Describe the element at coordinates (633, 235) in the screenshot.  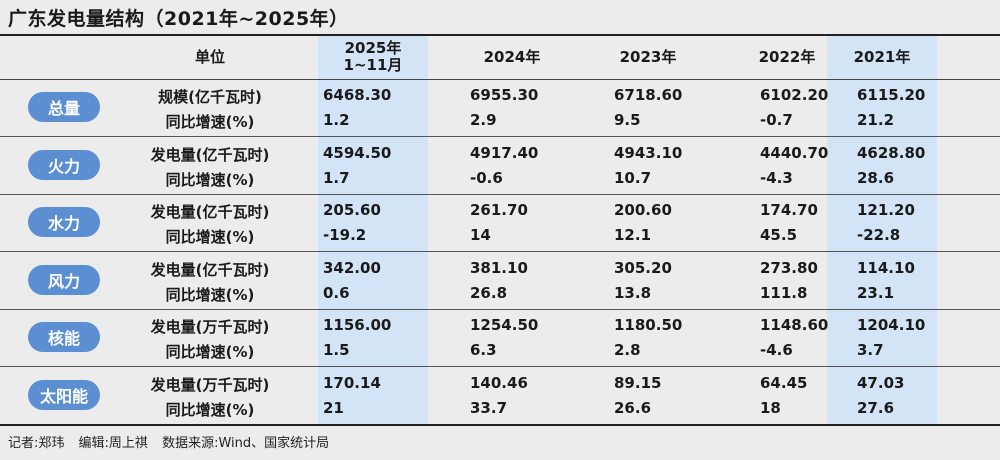
I see `table-cell: 12.1` at that location.